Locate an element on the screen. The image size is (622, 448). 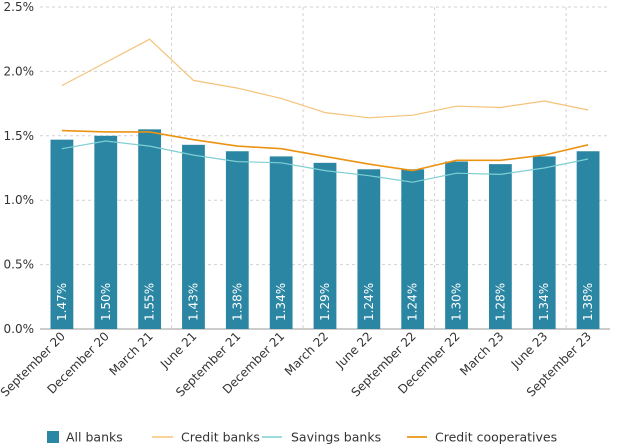
bar-data-label: 1.28% is located at coordinates (500, 302).